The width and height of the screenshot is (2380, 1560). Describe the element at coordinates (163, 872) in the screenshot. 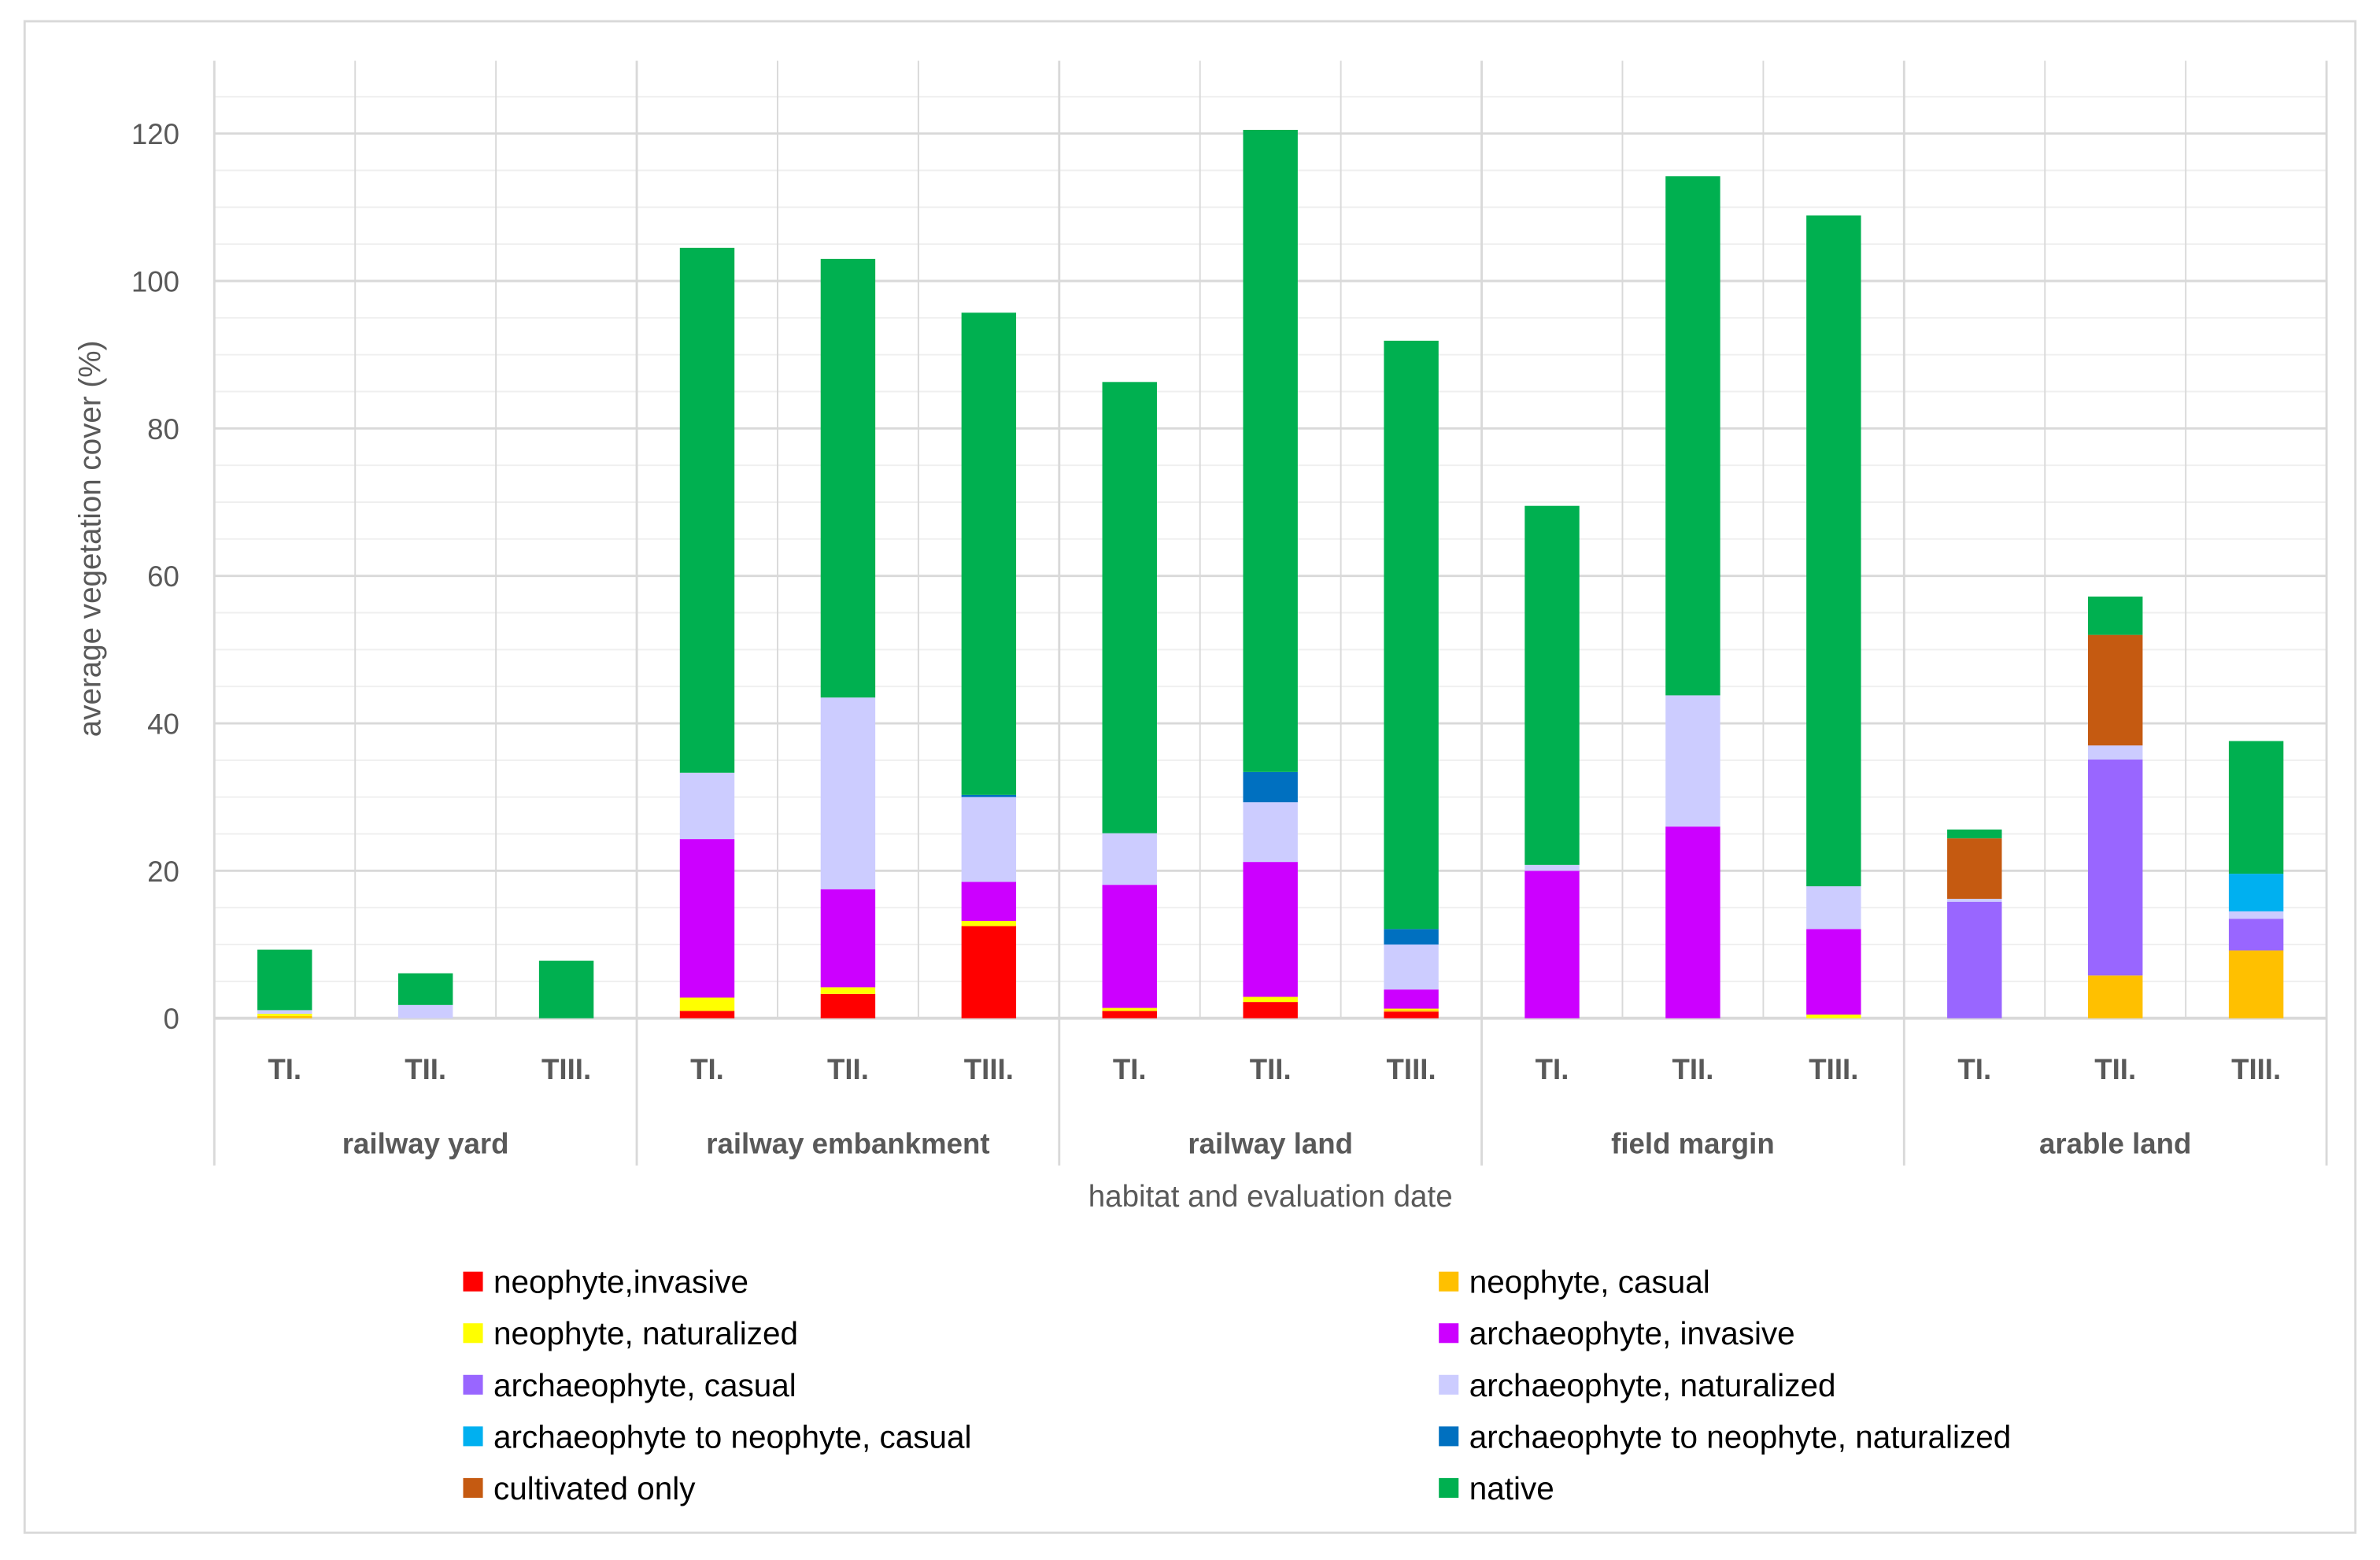

I see `y-tick-label: 20` at that location.